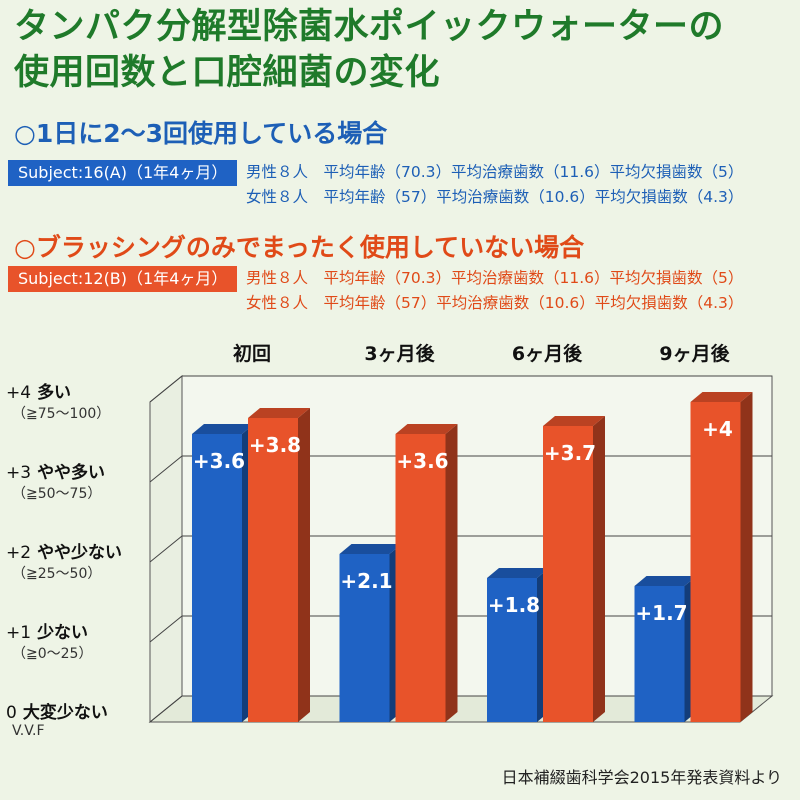 The image size is (800, 800). What do you see at coordinates (11, 713) in the screenshot?
I see `y-tick-number: 0` at bounding box center [11, 713].